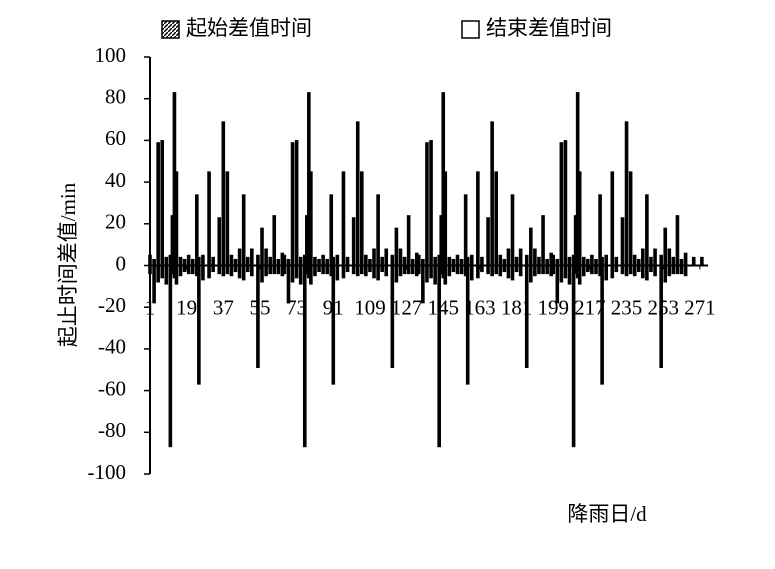 This screenshot has height=569, width=775. What do you see at coordinates (249, 28) in the screenshot?
I see `legend-label: 起始差值时间` at bounding box center [249, 28].